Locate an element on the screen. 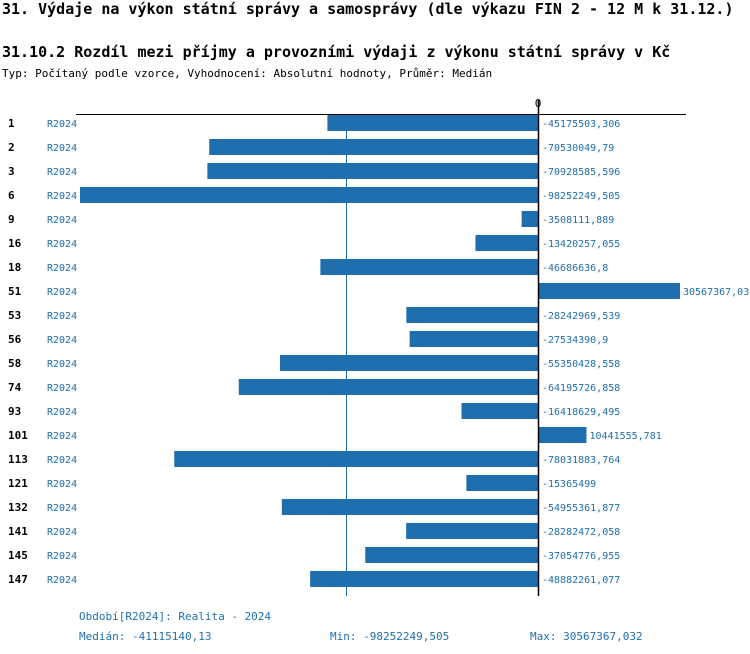 This screenshot has width=750, height=654. data-label: -27534390,9 is located at coordinates (575, 340).